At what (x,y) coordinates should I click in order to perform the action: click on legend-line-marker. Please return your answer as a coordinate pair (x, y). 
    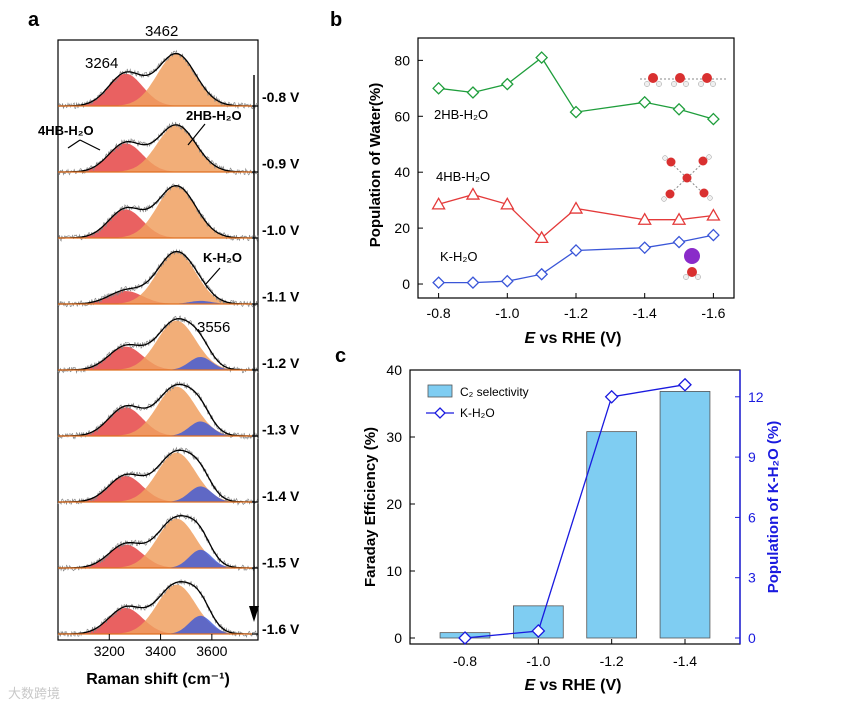
    Looking at the image, I should click on (440, 413).